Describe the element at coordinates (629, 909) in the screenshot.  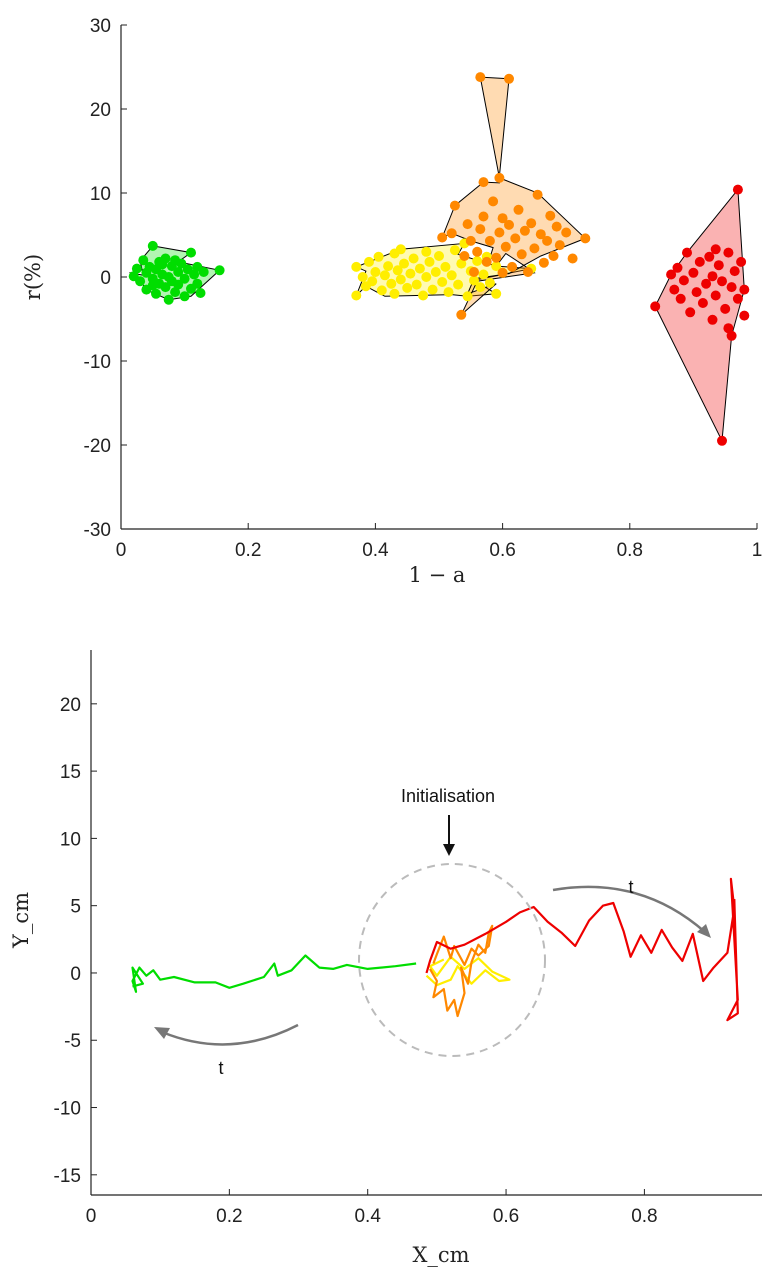
I see `time-arrow-right` at that location.